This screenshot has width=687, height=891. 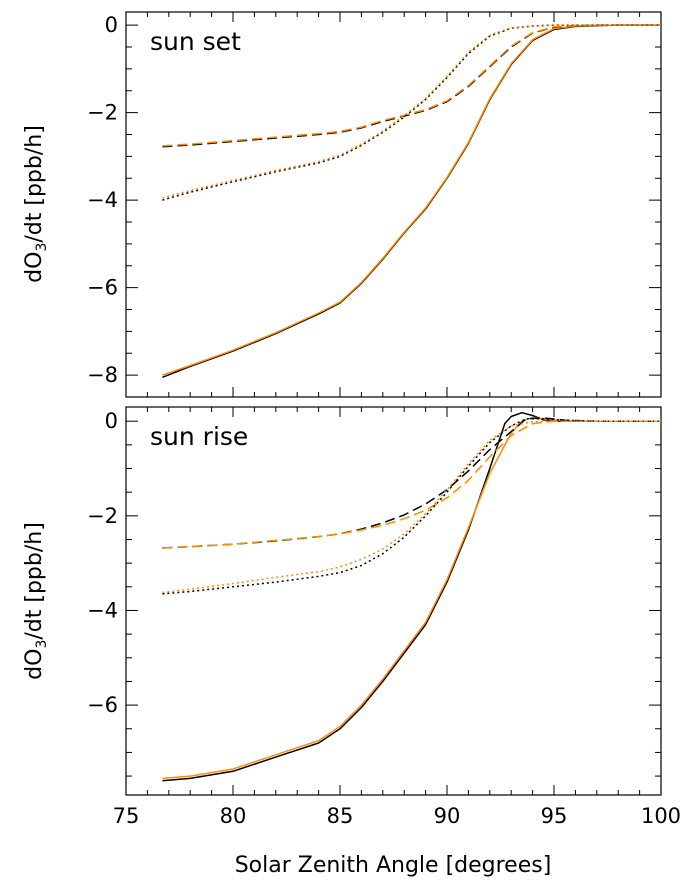 What do you see at coordinates (233, 816) in the screenshot?
I see `x-tick-label: 80` at bounding box center [233, 816].